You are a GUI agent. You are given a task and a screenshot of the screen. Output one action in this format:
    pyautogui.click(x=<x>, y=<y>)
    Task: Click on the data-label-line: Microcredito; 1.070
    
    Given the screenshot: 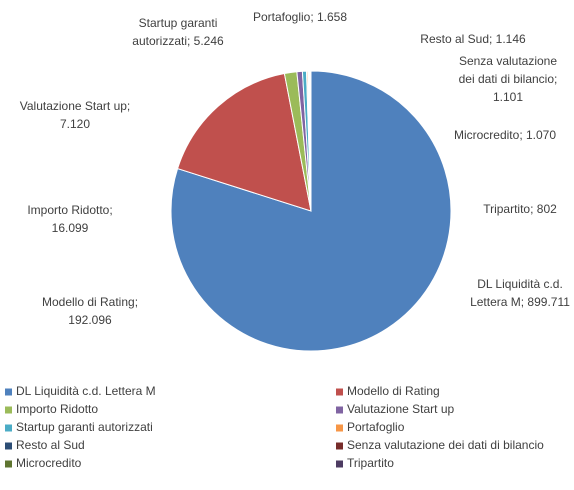 What is the action you would take?
    pyautogui.click(x=505, y=135)
    